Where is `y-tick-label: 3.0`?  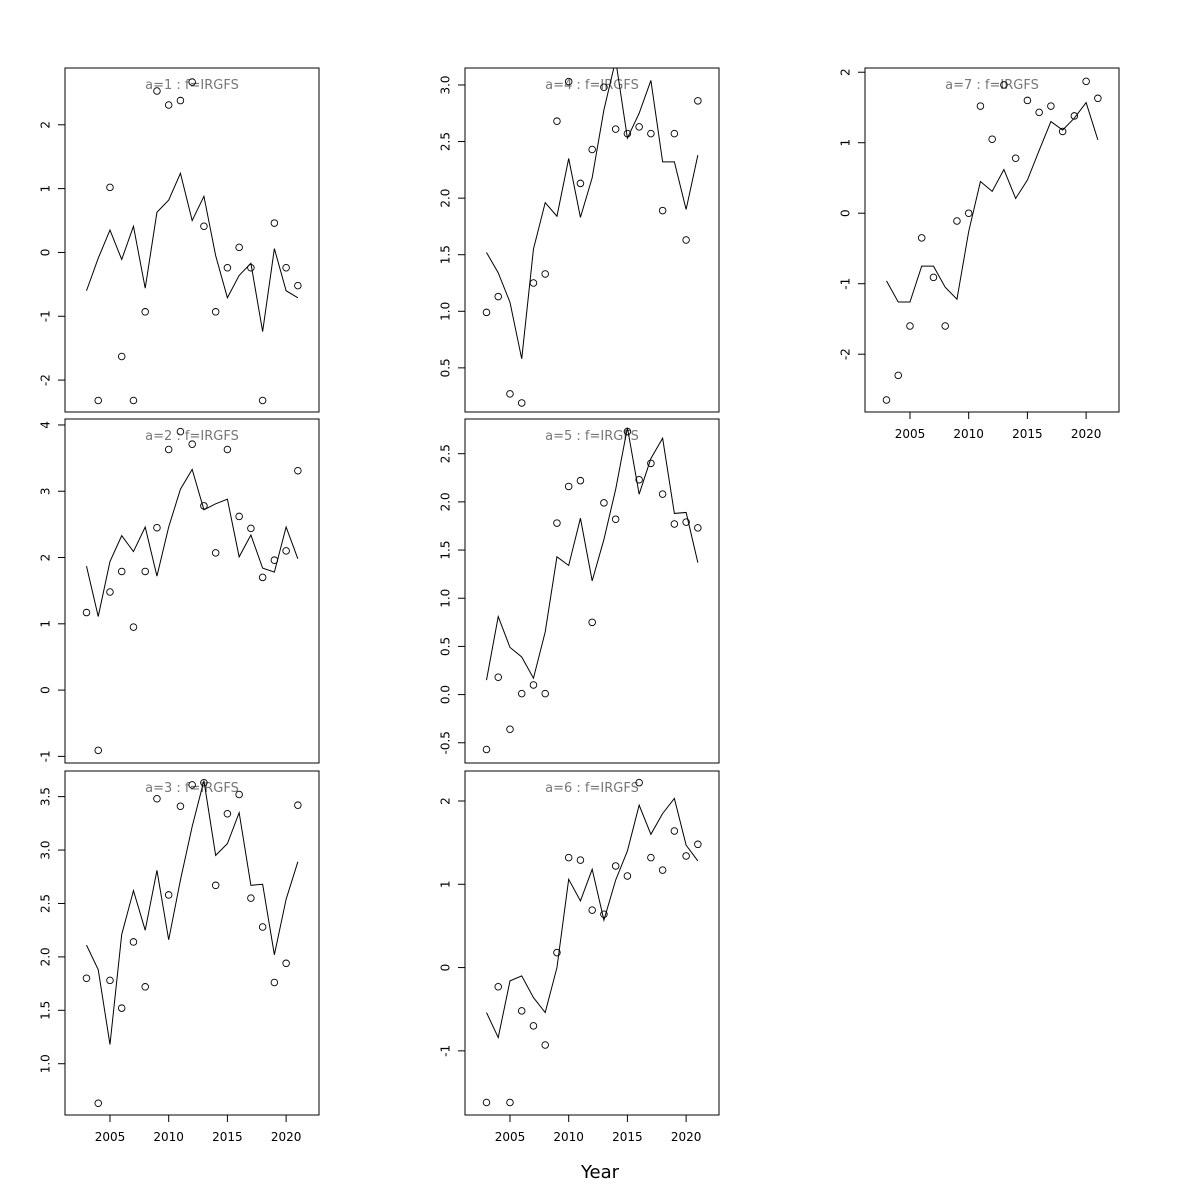 y-tick-label: 3.0 is located at coordinates (446, 84).